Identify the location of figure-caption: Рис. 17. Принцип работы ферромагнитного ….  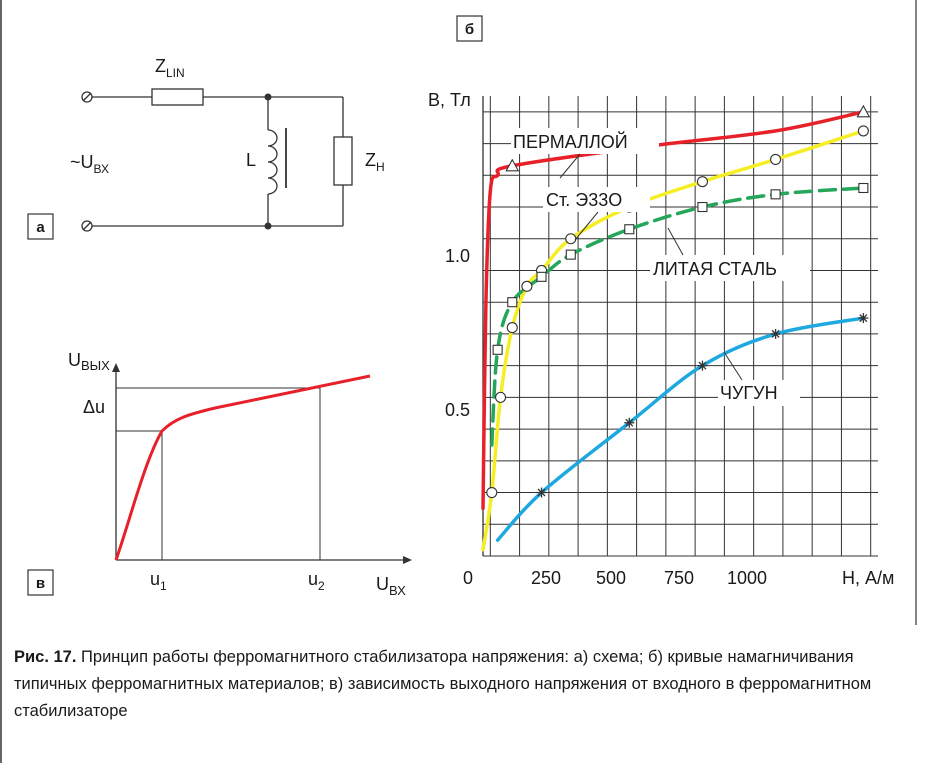
(464, 684).